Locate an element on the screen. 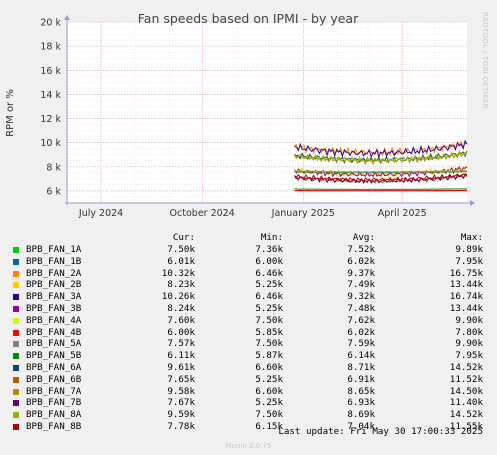 The width and height of the screenshot is (497, 455). legend-cur-value: 7.50k is located at coordinates (181, 249).